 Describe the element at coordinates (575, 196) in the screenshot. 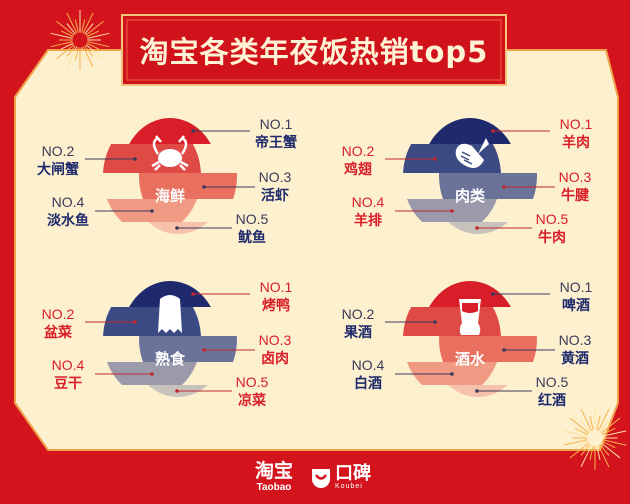

I see `item-name: 牛腱` at that location.